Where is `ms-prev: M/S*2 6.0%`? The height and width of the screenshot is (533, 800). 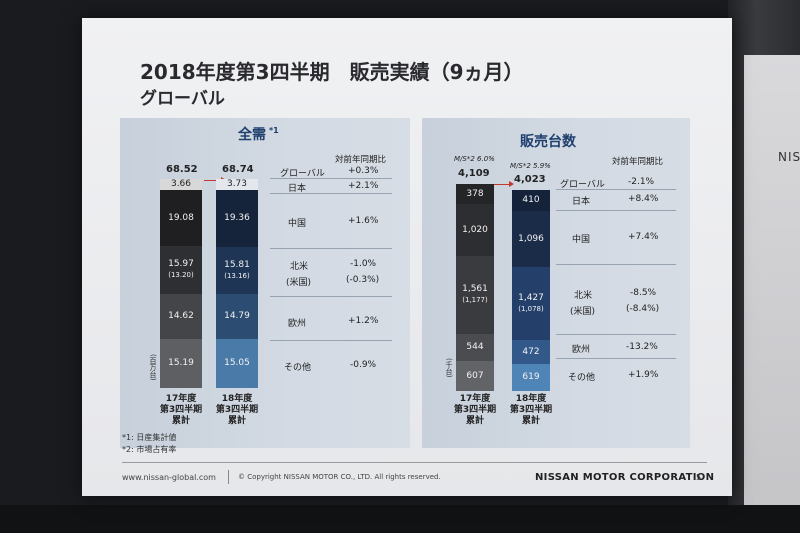 ms-prev: M/S*2 6.0% is located at coordinates (474, 159).